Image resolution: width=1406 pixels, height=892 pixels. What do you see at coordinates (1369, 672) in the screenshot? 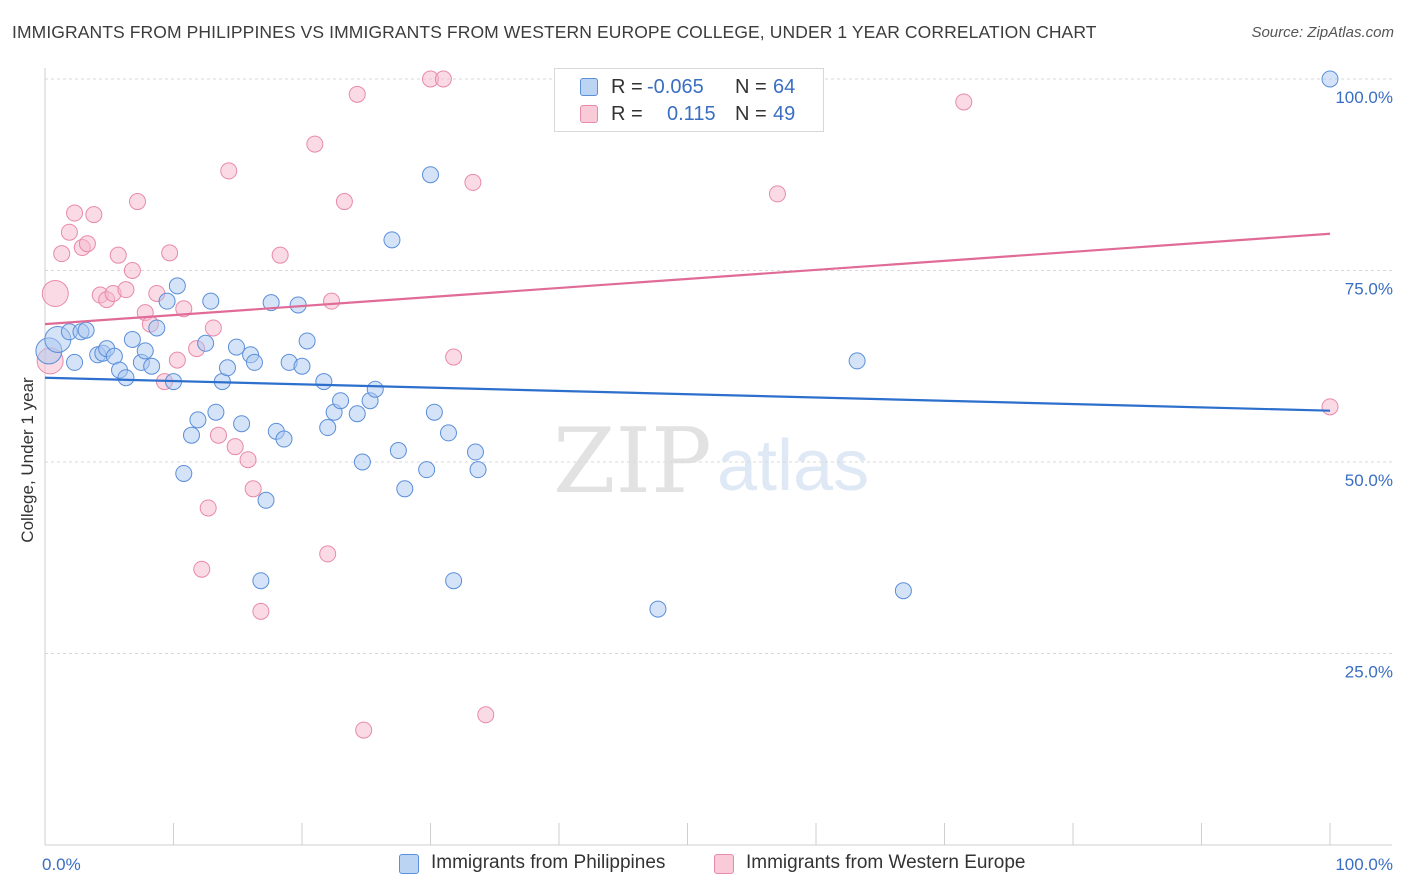
I see `y-tick-label: 25.0%` at bounding box center [1369, 672].